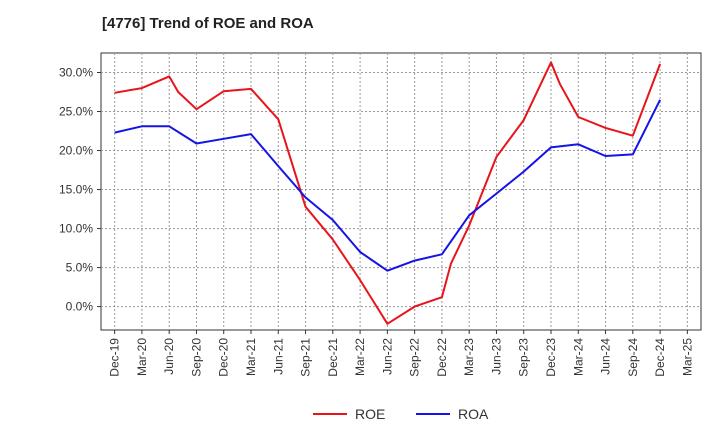 The image size is (720, 440). What do you see at coordinates (401, 414) in the screenshot?
I see `legend: ROE ROA` at bounding box center [401, 414].